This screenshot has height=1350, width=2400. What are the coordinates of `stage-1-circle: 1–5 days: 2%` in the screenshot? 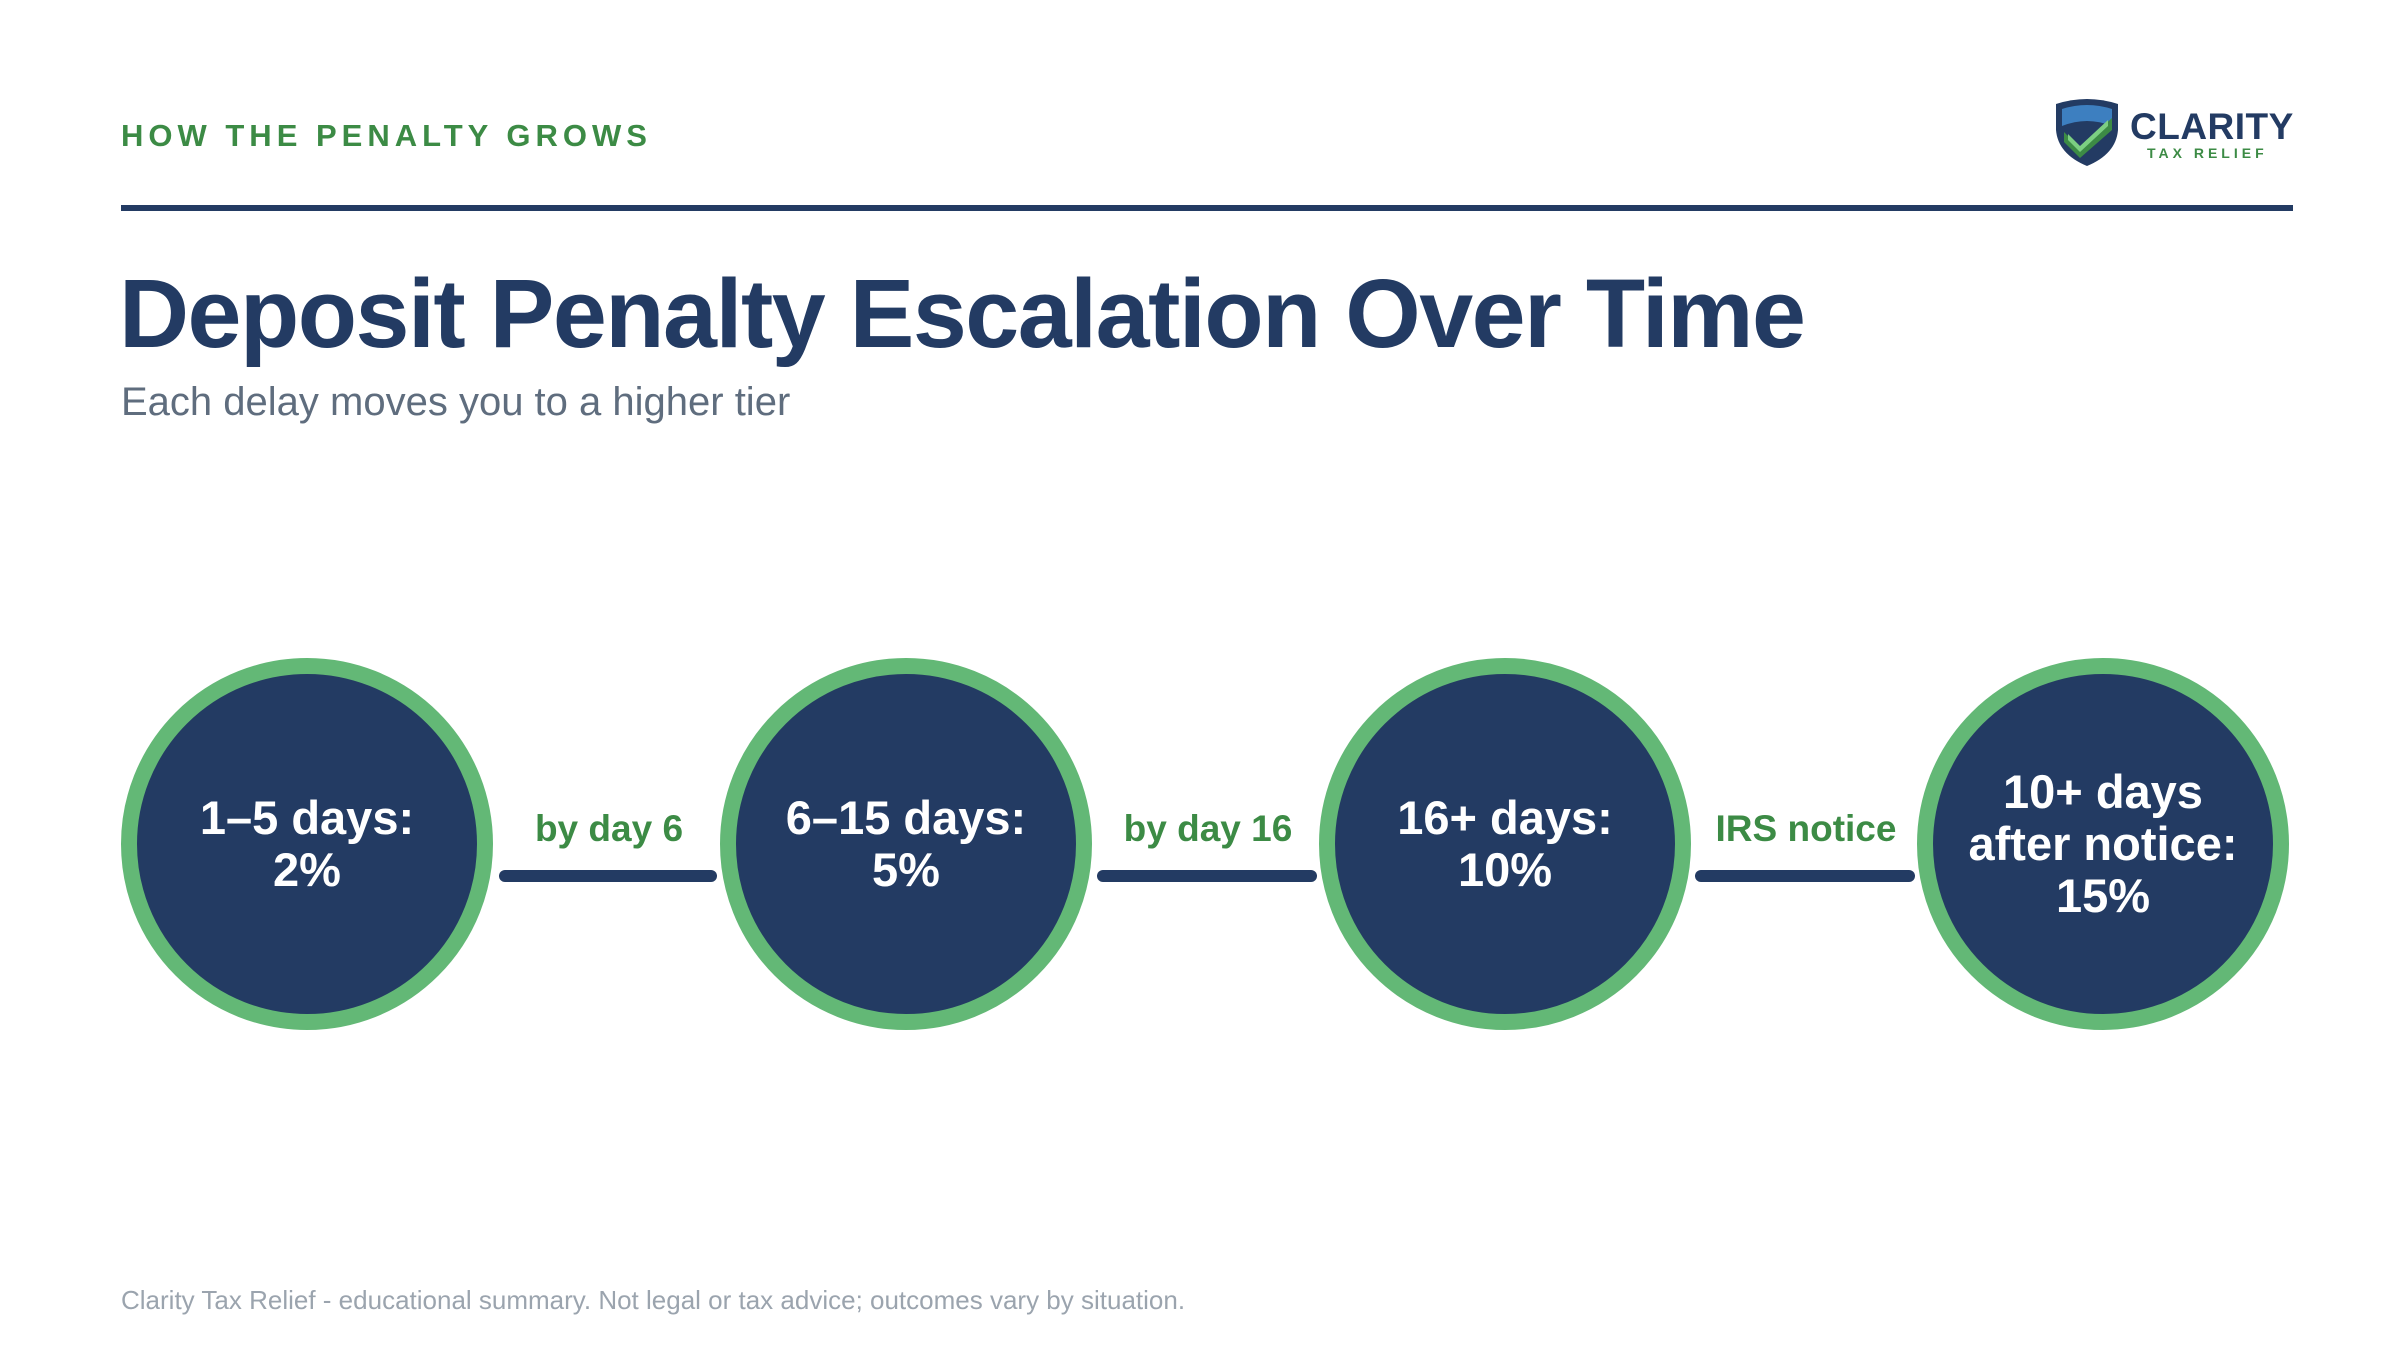 It's located at (307, 844).